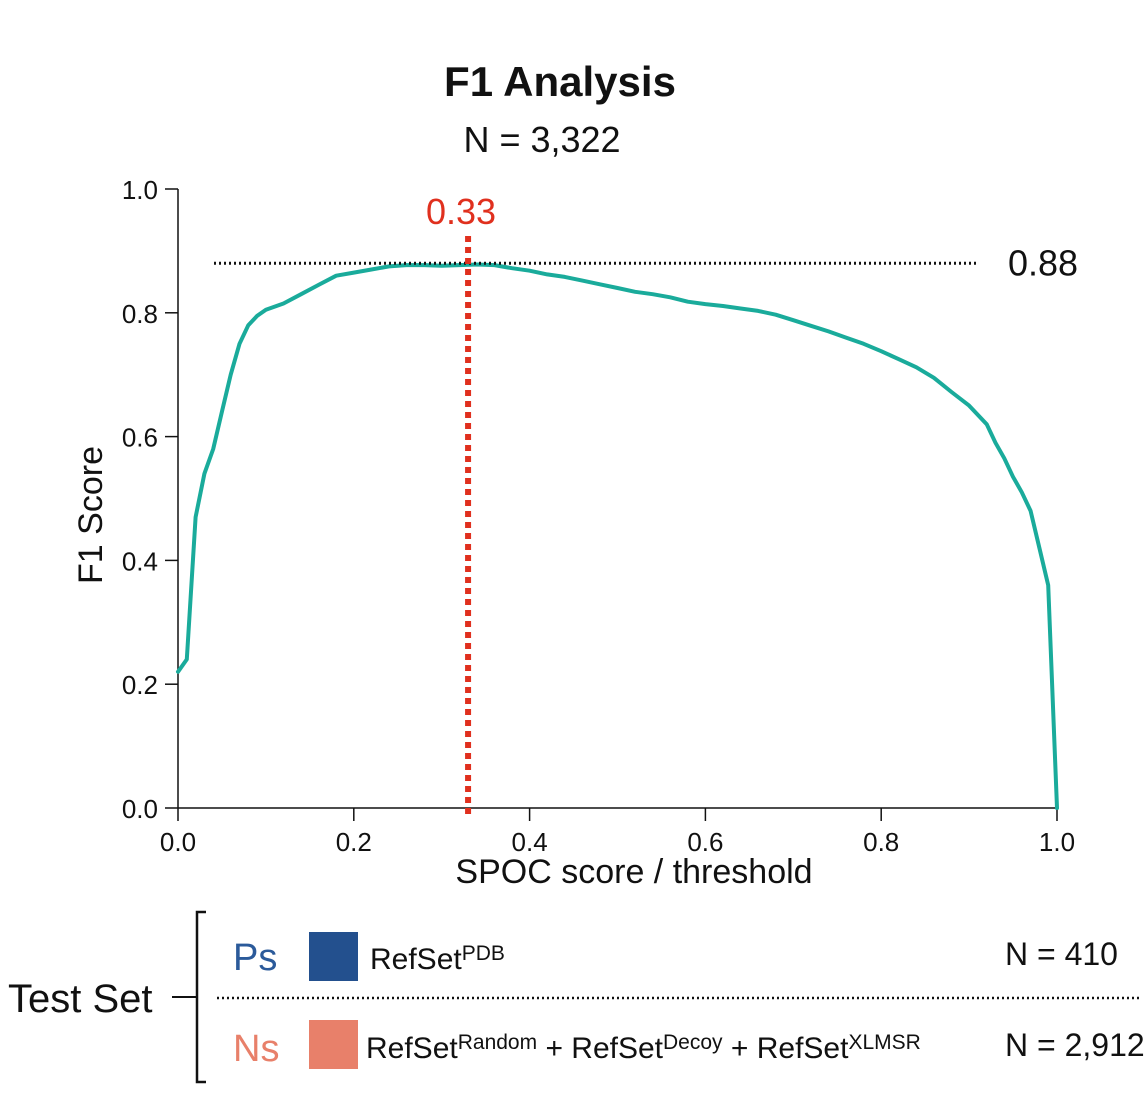 Image resolution: width=1148 pixels, height=1106 pixels. What do you see at coordinates (884, 1042) in the screenshot?
I see `legend-name-superscript: XLMSR` at bounding box center [884, 1042].